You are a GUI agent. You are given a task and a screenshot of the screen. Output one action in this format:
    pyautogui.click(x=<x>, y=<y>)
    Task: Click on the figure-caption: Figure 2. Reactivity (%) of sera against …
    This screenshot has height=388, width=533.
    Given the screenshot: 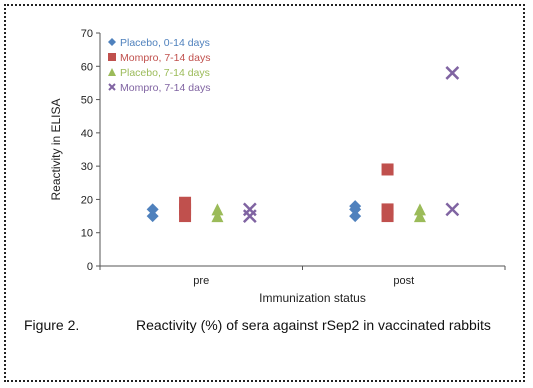 What is the action you would take?
    pyautogui.click(x=259, y=325)
    